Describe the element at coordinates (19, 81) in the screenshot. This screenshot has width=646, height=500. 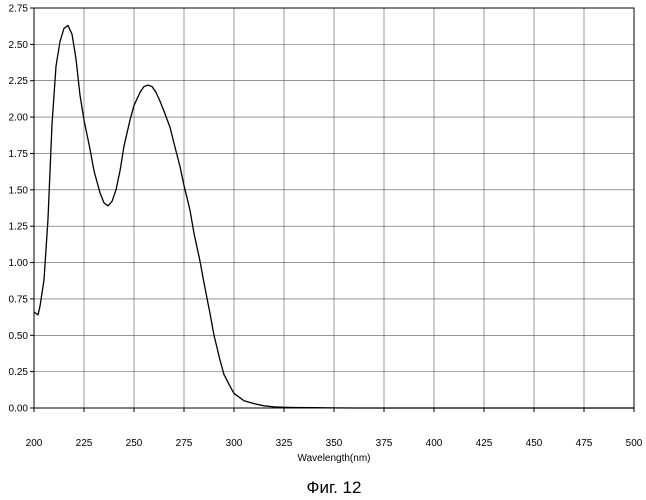
I see `y-tick-label: 2.25` at that location.